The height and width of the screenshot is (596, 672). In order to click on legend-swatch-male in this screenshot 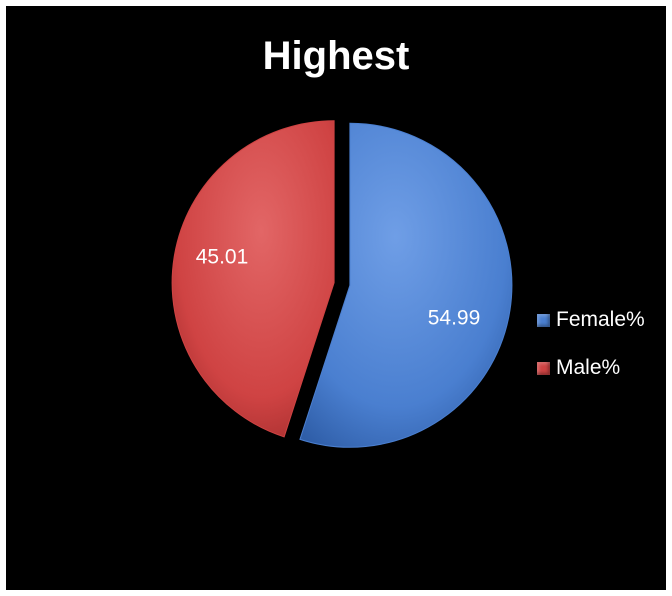, I will do `click(543, 368)`.